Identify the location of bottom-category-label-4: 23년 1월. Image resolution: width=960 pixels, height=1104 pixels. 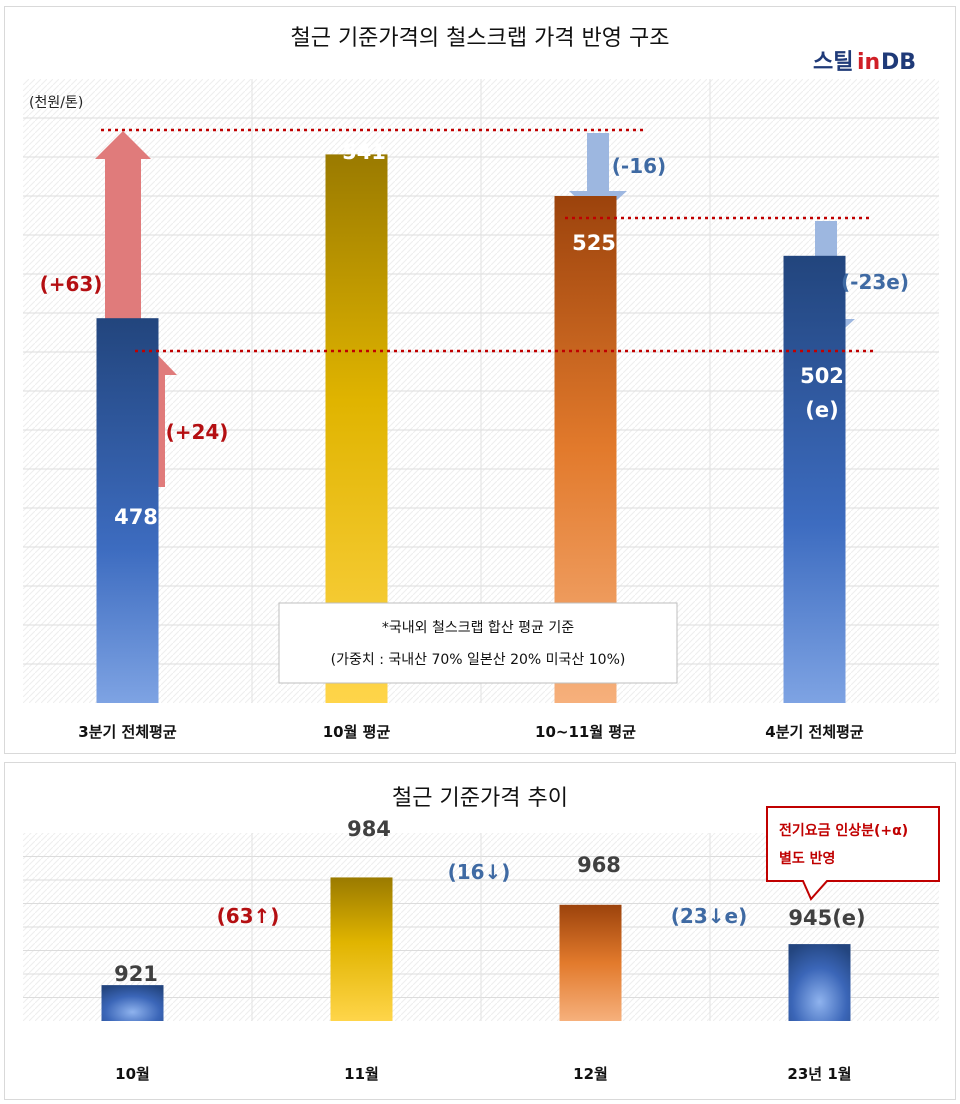
(819, 1074).